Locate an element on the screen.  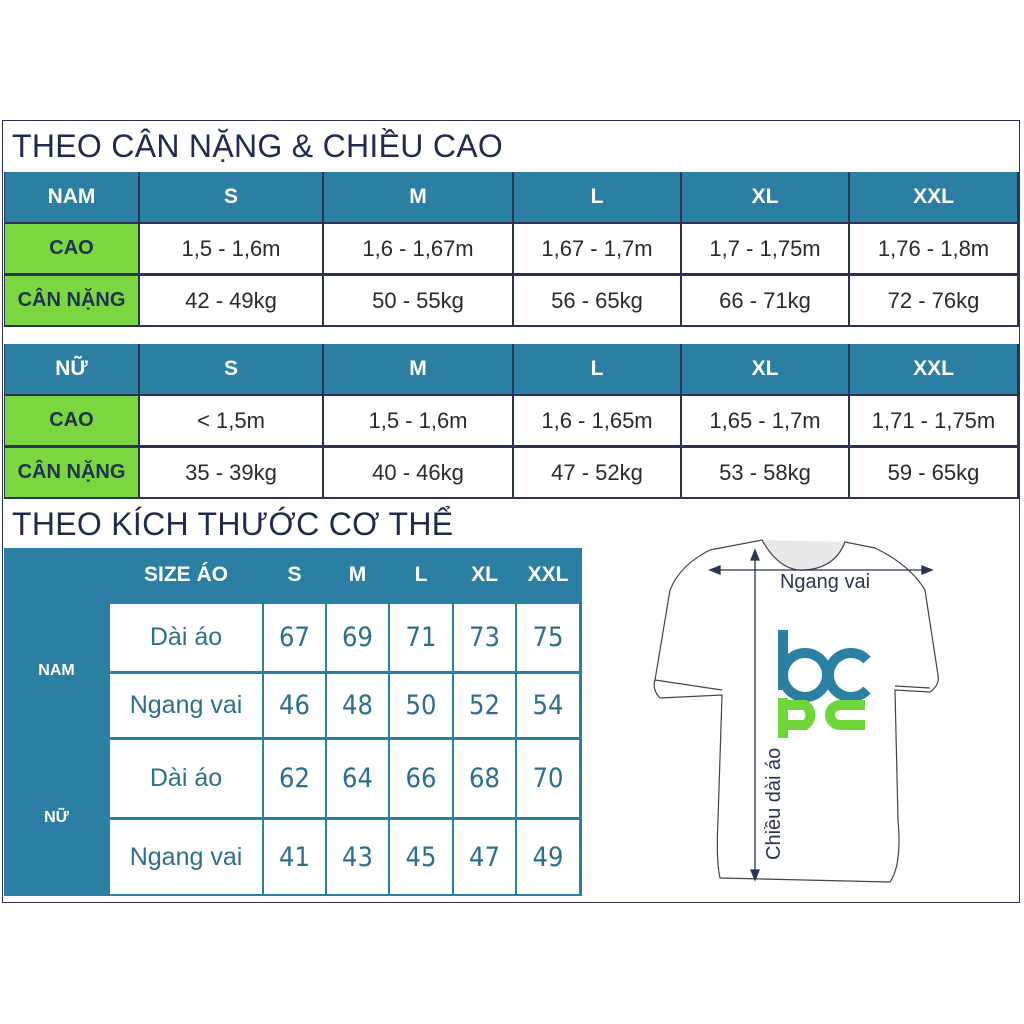
measurement-value: 54 is located at coordinates (548, 705).